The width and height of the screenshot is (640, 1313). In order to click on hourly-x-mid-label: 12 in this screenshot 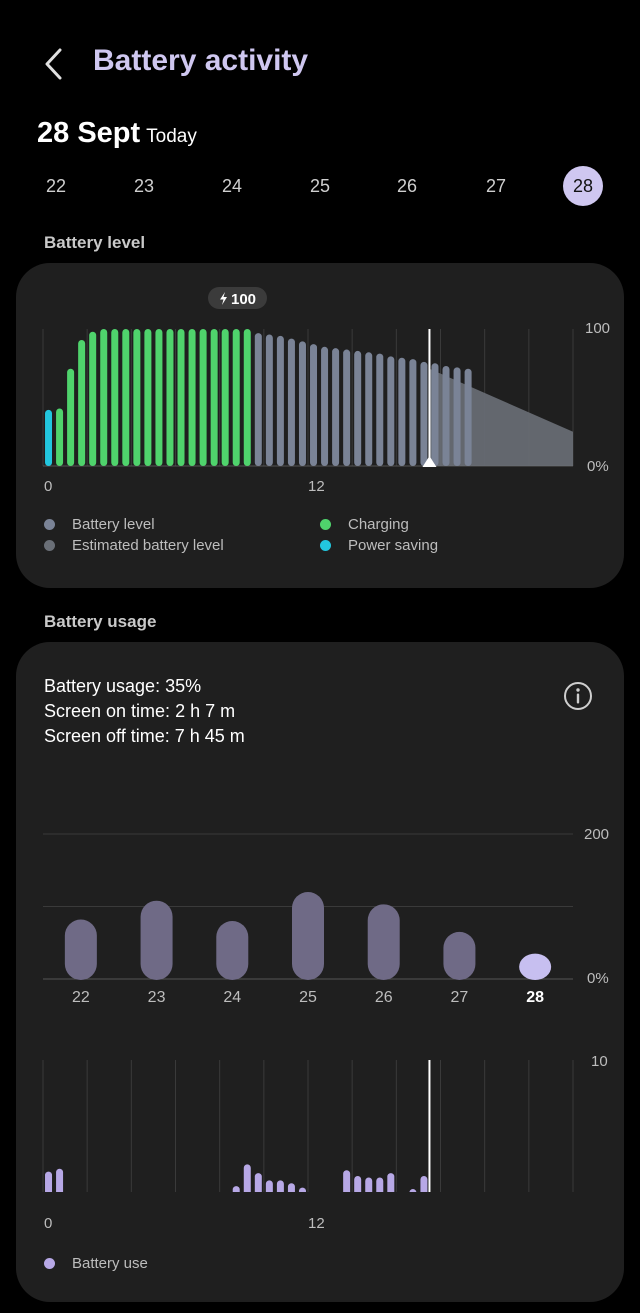, I will do `click(316, 1223)`.